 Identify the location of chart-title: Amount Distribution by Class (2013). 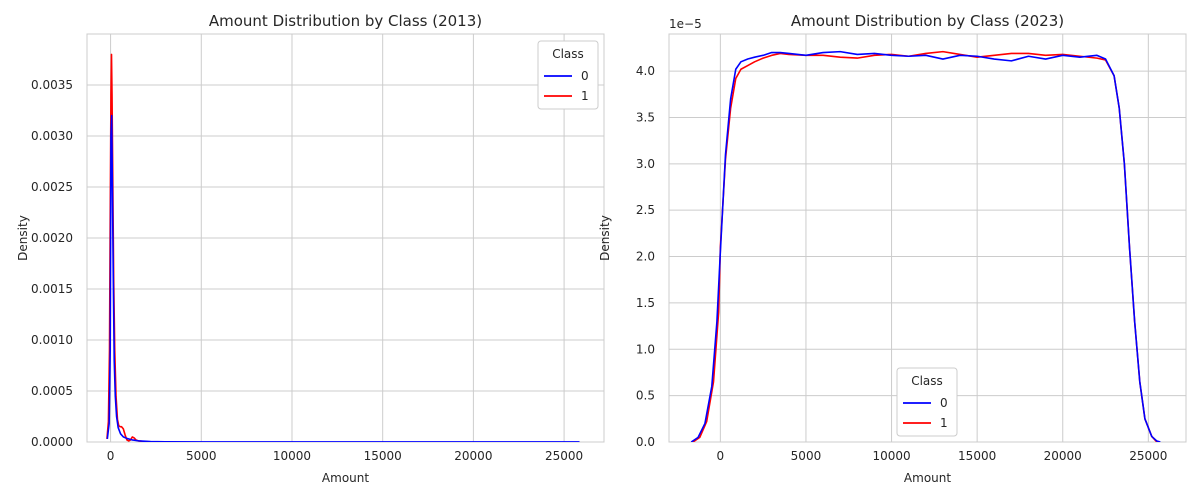
(345, 21).